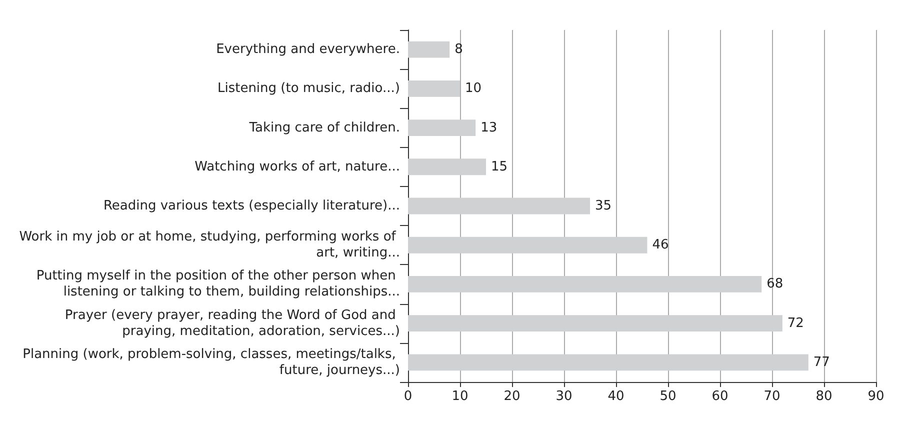 The height and width of the screenshot is (430, 906). What do you see at coordinates (660, 245) in the screenshot?
I see `data-label: 46` at bounding box center [660, 245].